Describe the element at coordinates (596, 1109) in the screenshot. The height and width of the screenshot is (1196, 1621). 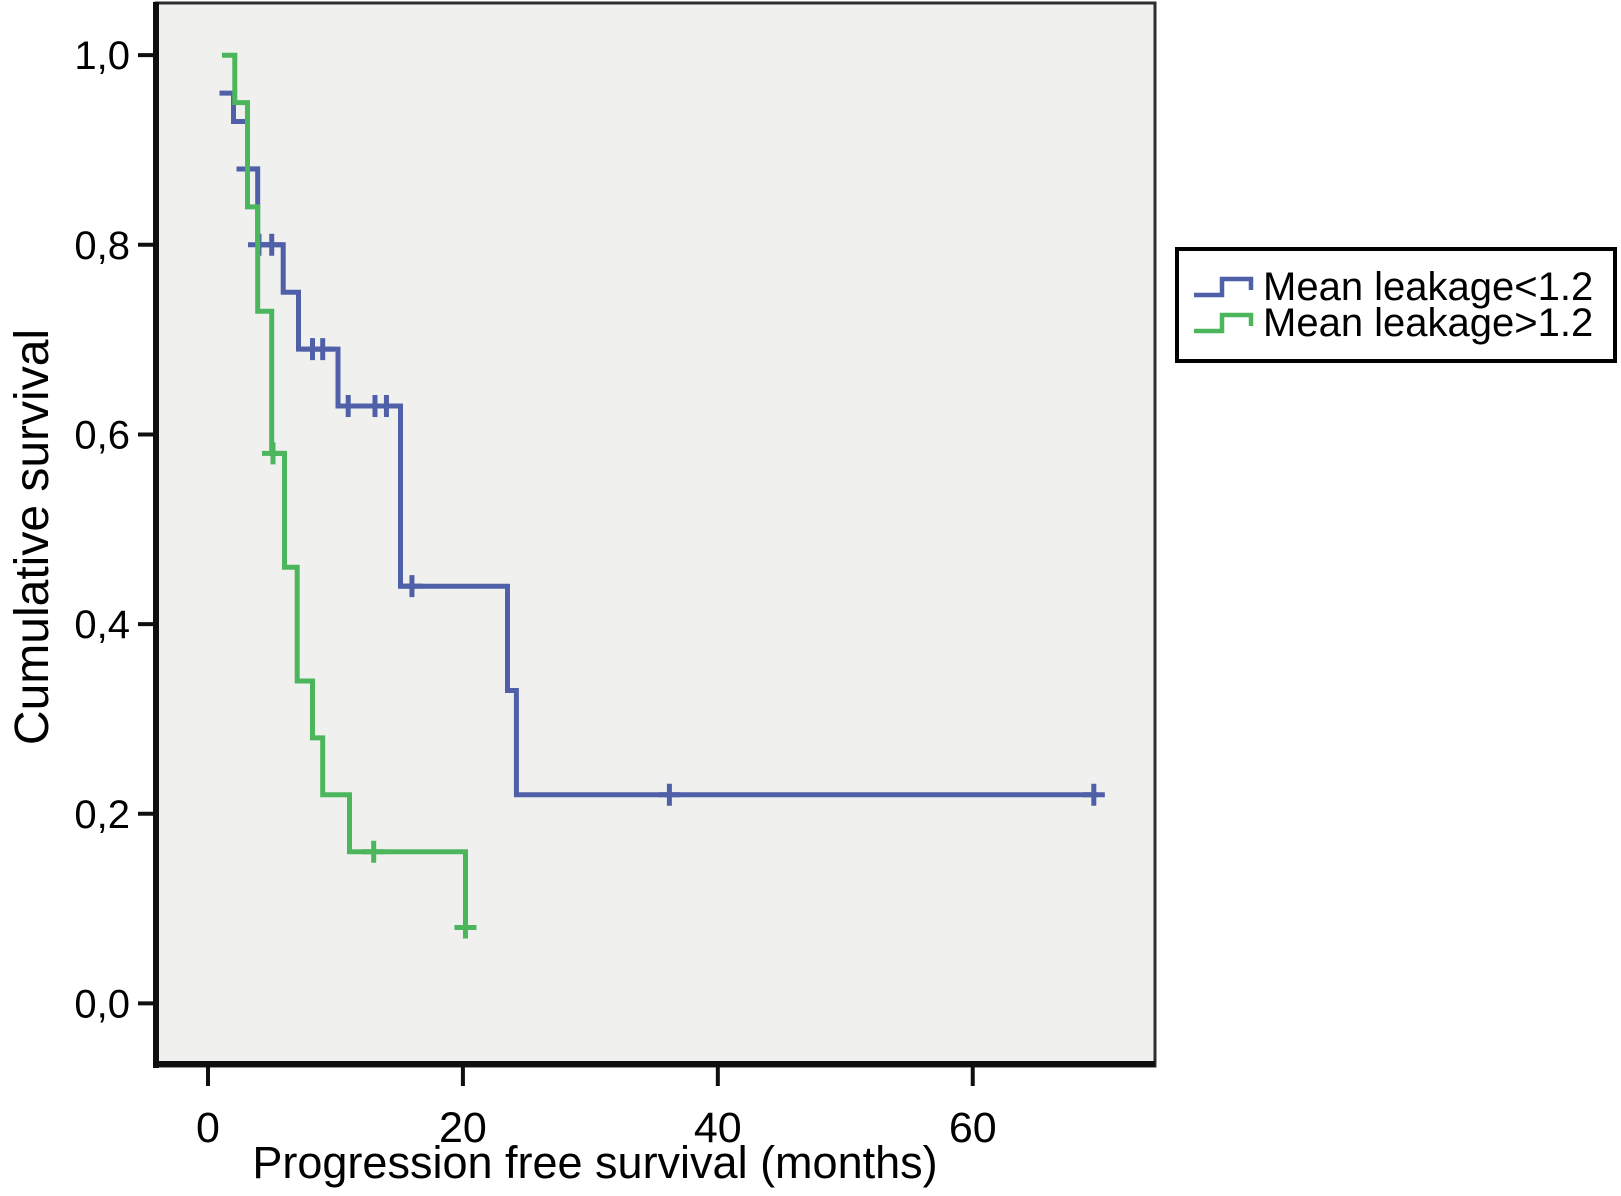
I see `x-axis-ticks: 0 20 40 60` at that location.